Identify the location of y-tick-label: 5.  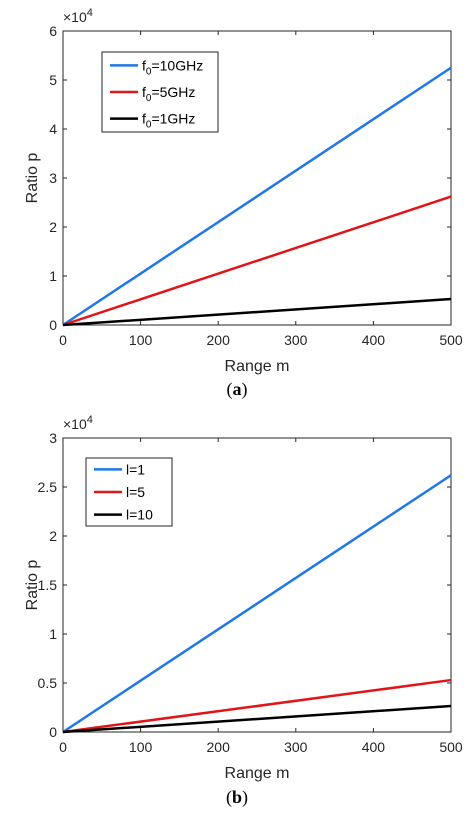
(53, 80).